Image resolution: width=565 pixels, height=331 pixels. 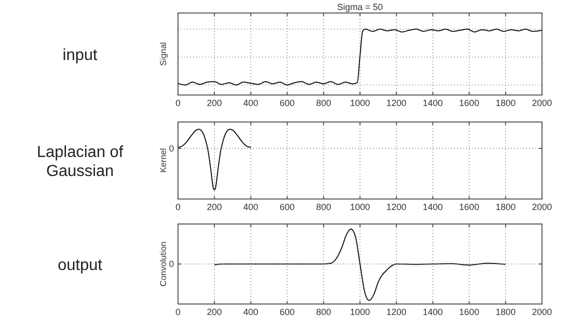 What do you see at coordinates (80, 55) in the screenshot?
I see `text: input` at bounding box center [80, 55].